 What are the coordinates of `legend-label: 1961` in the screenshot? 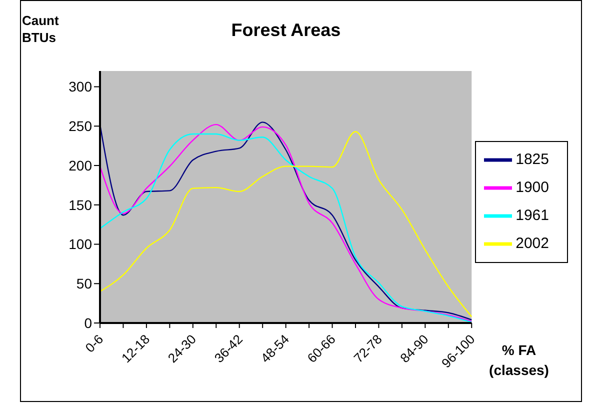 It's located at (532, 215).